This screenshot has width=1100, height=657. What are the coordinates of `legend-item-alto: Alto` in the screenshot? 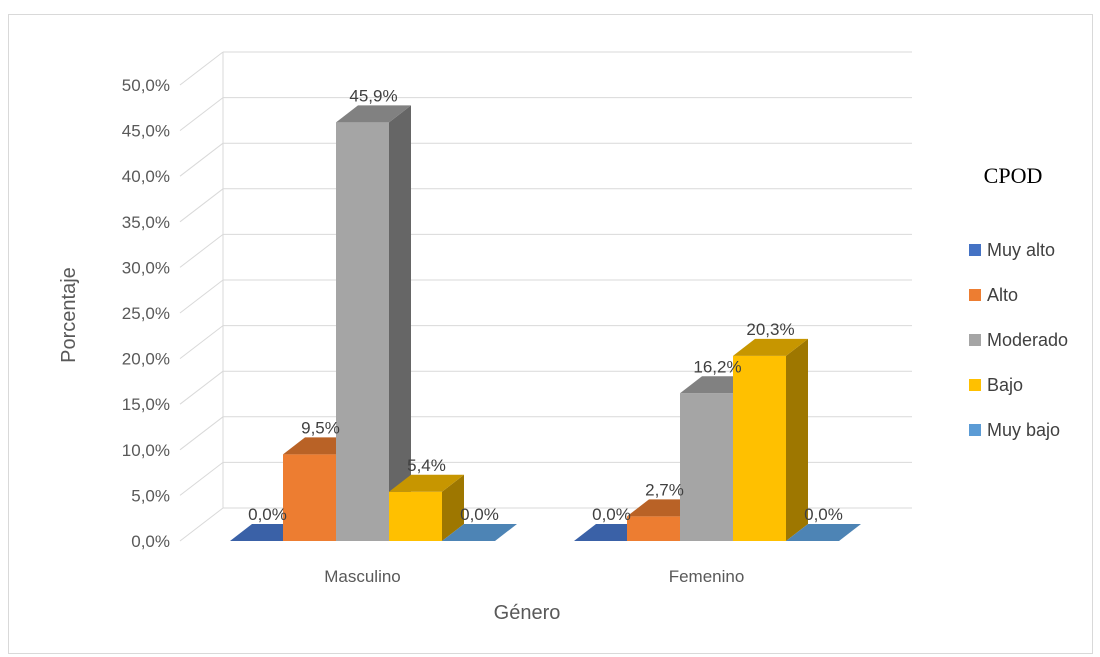 It's located at (993, 295).